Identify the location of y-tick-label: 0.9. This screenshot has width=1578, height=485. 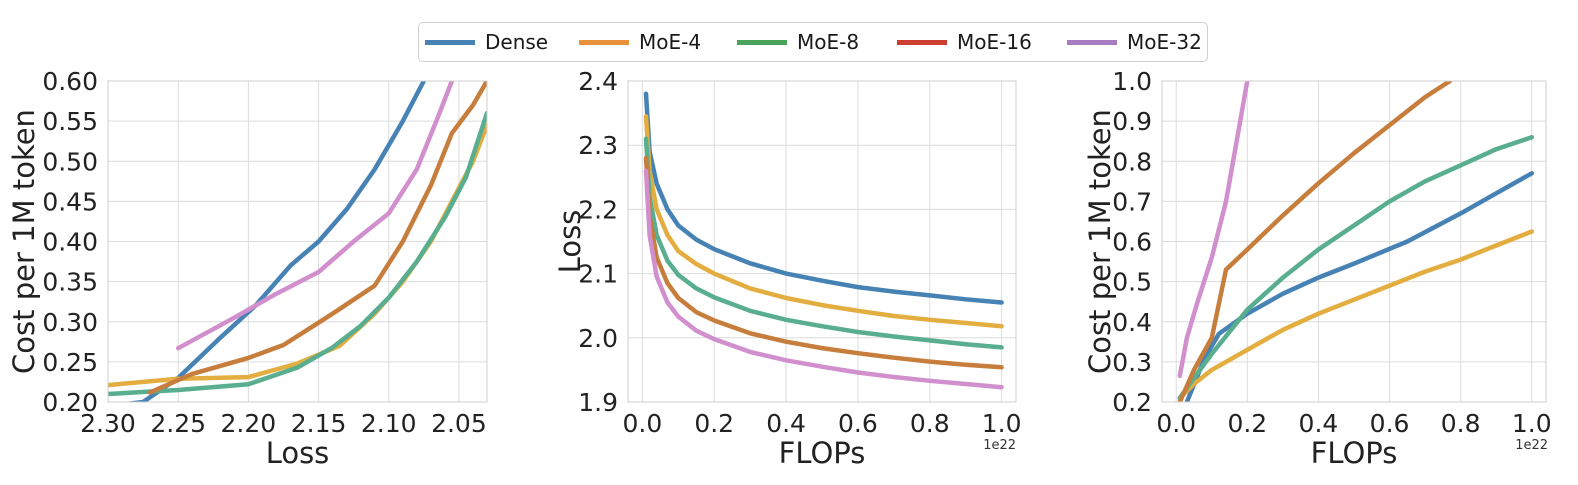
(1132, 121).